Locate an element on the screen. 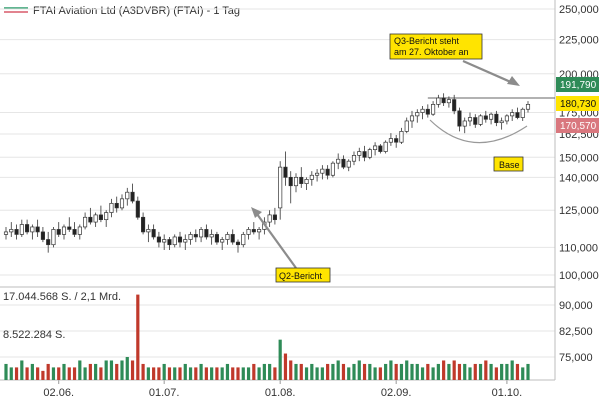 This screenshot has width=599, height=400. time-tick-label: 01.07. is located at coordinates (164, 393).